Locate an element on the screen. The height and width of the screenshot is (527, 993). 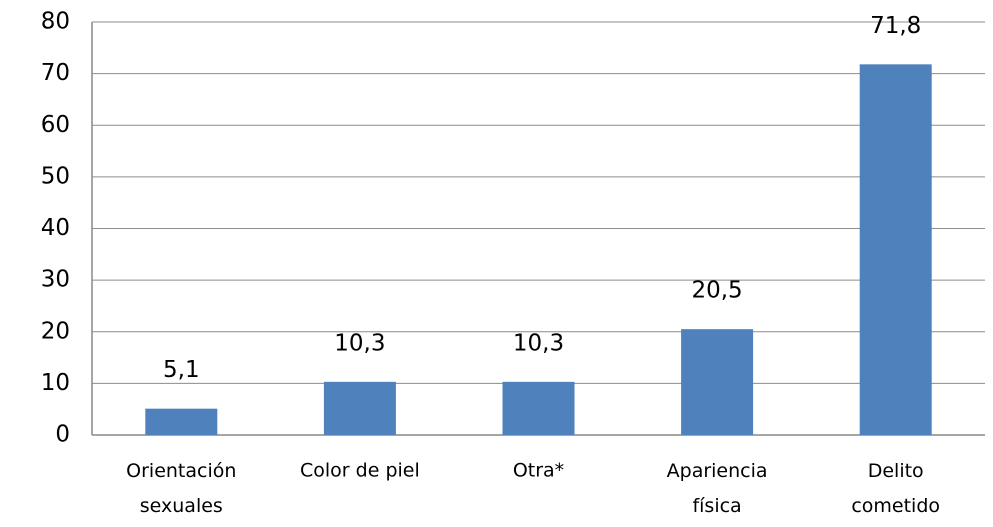
y-tick-label: 70 is located at coordinates (55, 73).